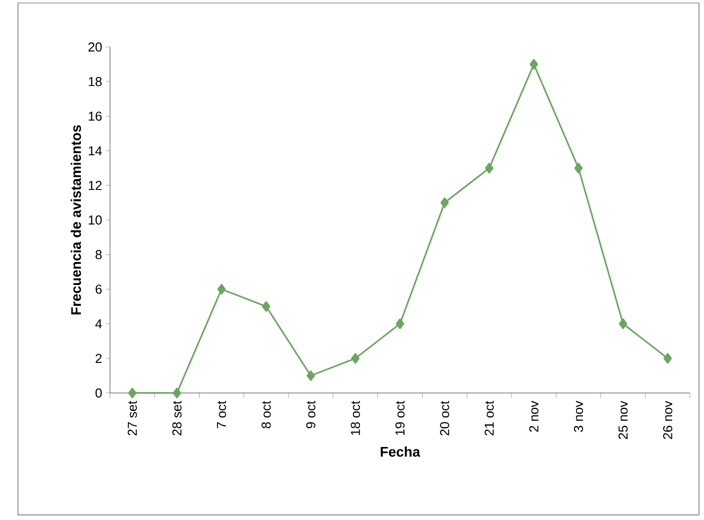 Image resolution: width=704 pixels, height=520 pixels. Describe the element at coordinates (132, 418) in the screenshot. I see `x-tick-label: 27 set` at that location.